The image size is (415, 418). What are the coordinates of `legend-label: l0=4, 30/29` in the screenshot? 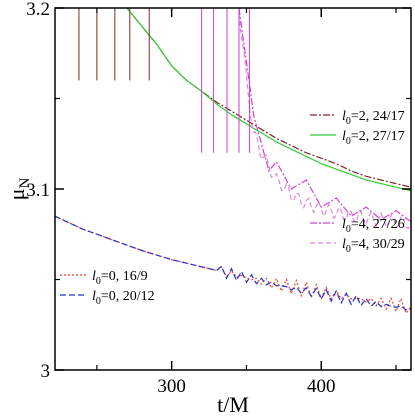 It's located at (373, 246).